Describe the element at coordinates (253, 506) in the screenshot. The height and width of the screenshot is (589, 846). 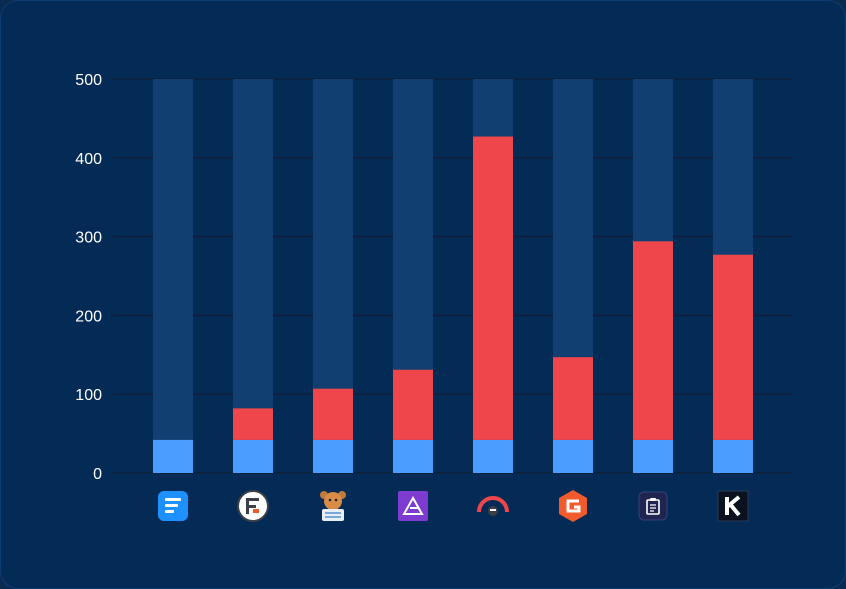
I see `formidable-forms-icon` at that location.